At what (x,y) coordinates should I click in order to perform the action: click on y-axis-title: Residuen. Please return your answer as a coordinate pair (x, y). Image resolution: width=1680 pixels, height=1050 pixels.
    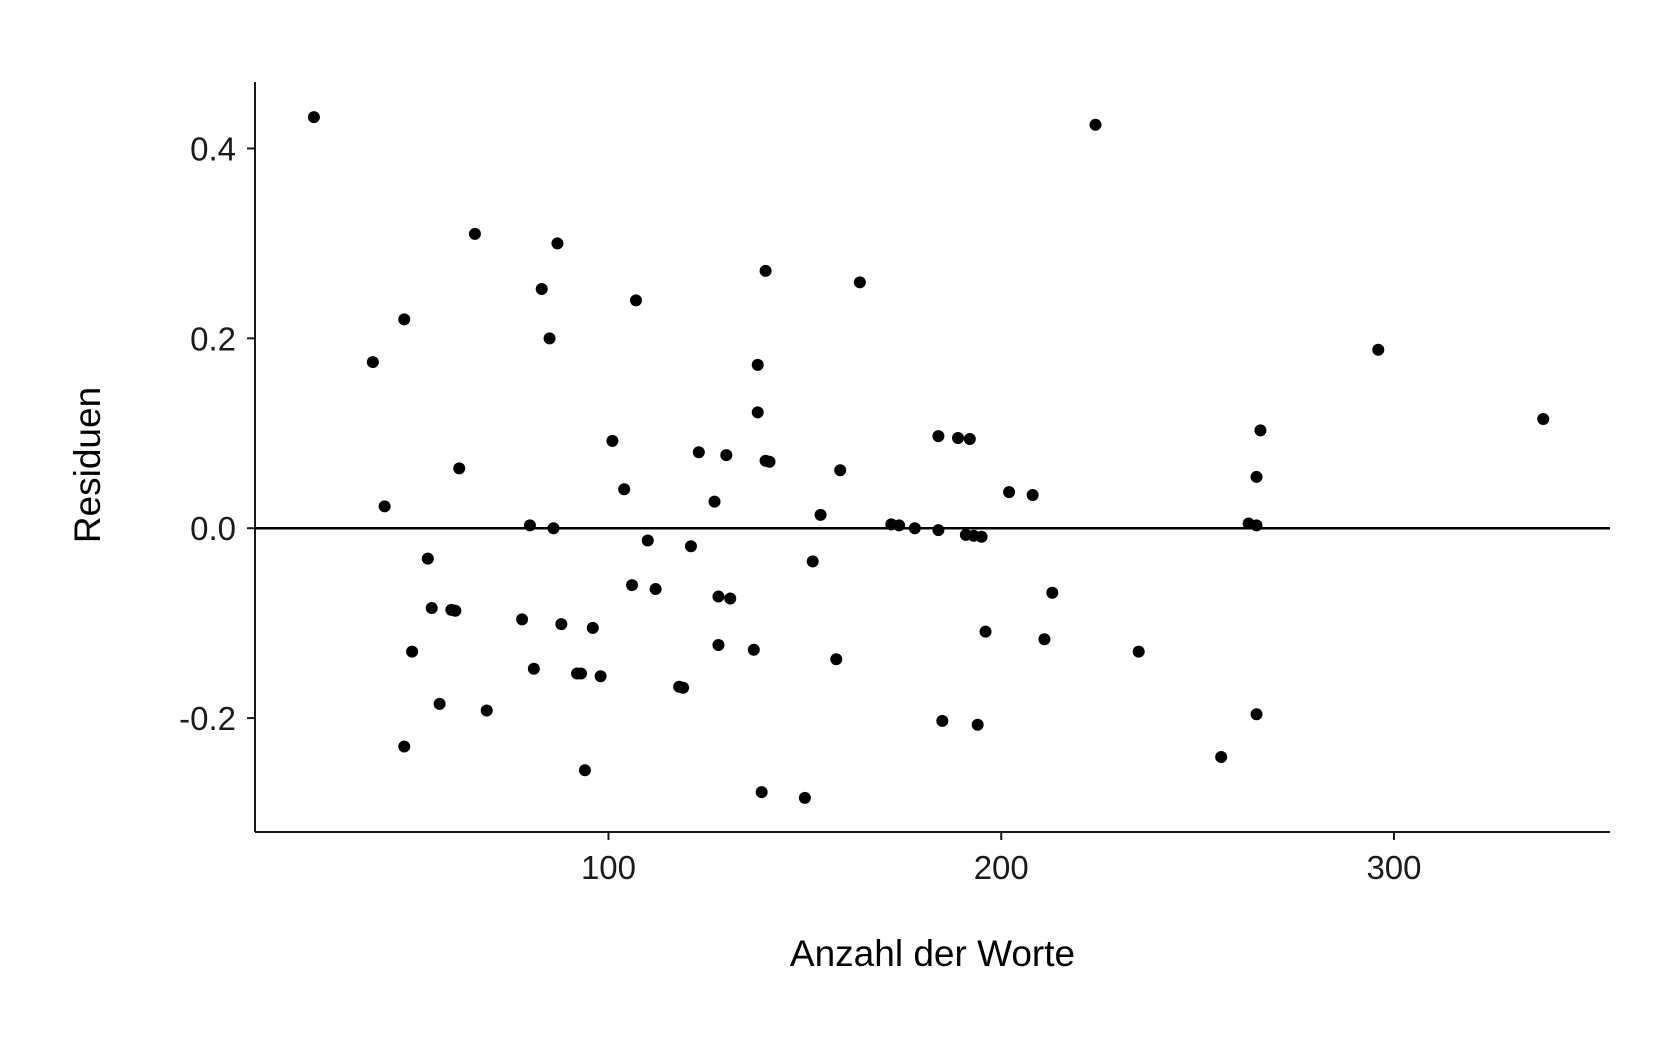
    Looking at the image, I should click on (87, 465).